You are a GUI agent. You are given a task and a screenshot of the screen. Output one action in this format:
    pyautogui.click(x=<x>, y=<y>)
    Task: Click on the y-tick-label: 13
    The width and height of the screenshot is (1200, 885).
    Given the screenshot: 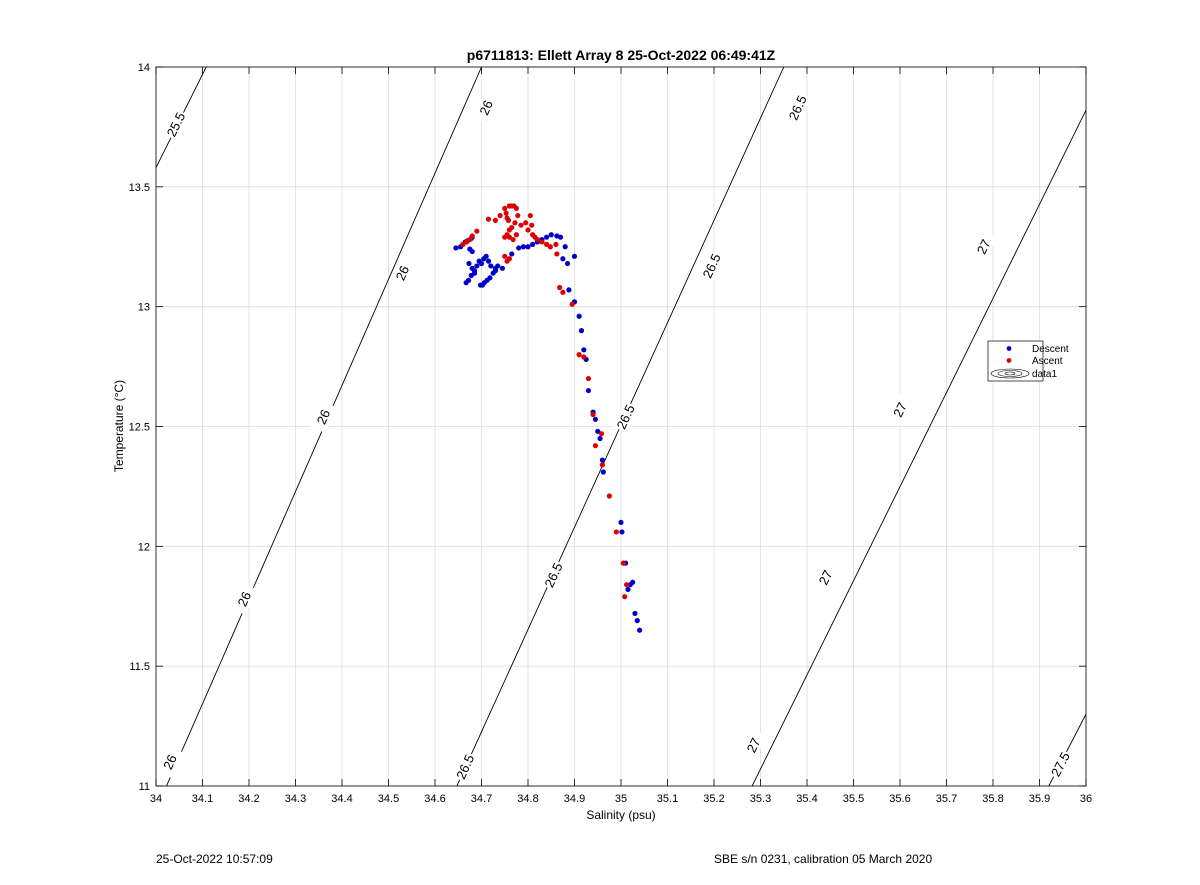 What is the action you would take?
    pyautogui.click(x=144, y=308)
    